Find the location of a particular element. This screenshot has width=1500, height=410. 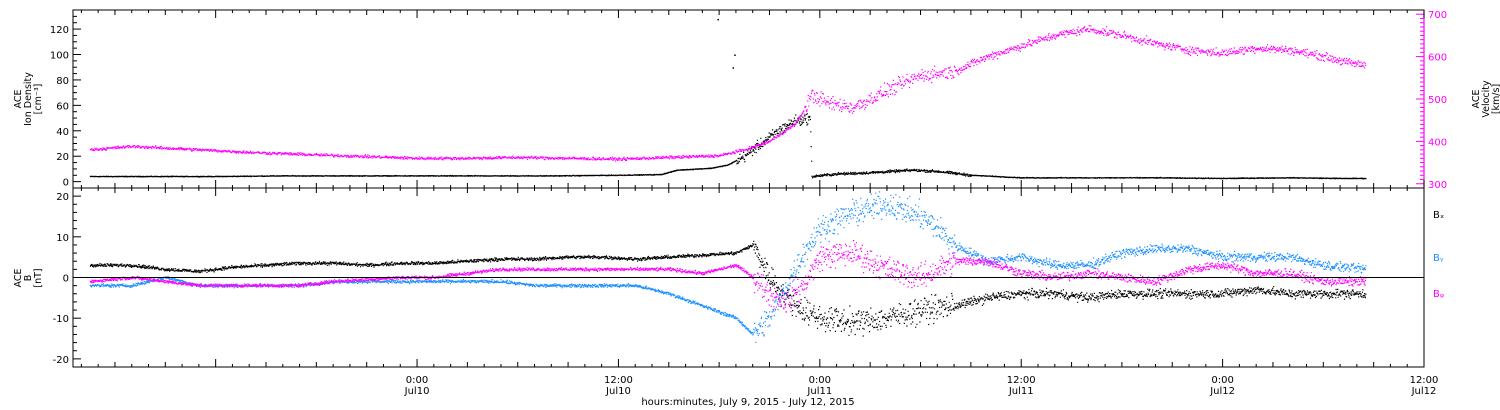

b-legend-label: Bᵧ is located at coordinates (1438, 258).